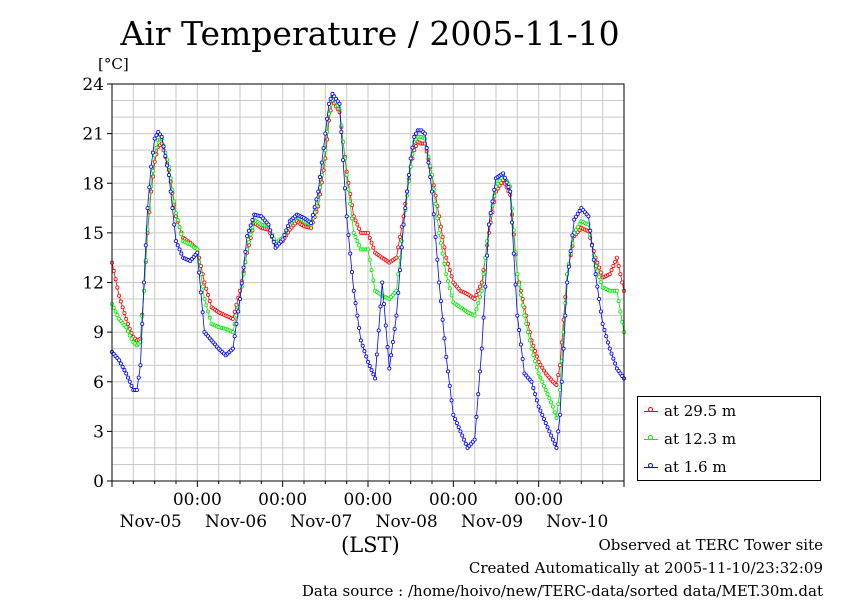 The width and height of the screenshot is (842, 600). I want to click on y-tick-label: 6, so click(98, 383).